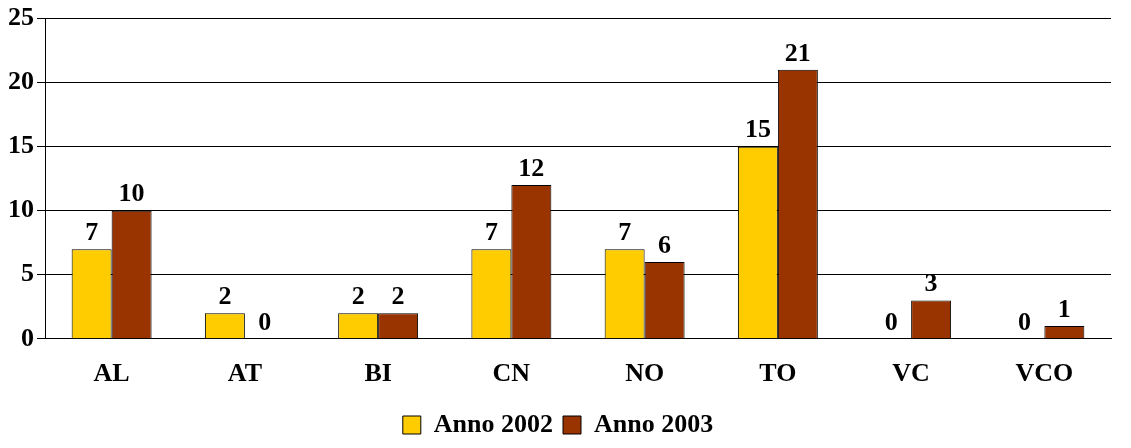 The image size is (1131, 448). Describe the element at coordinates (493, 423) in the screenshot. I see `legend-label: Anno 2002` at that location.